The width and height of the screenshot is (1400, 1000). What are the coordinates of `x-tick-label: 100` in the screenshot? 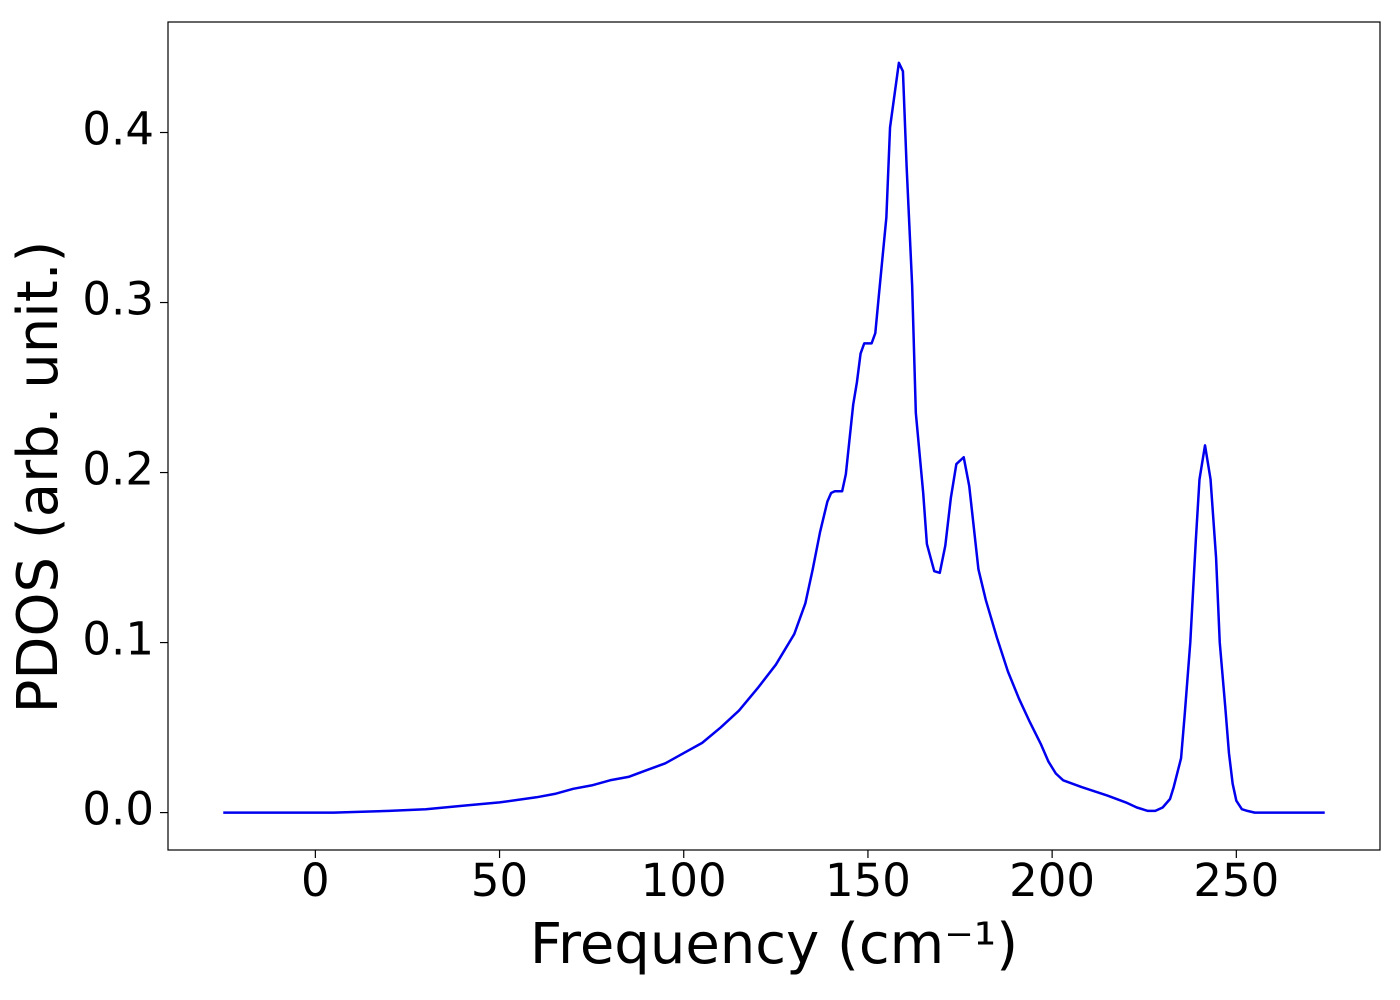 It's located at (684, 880).